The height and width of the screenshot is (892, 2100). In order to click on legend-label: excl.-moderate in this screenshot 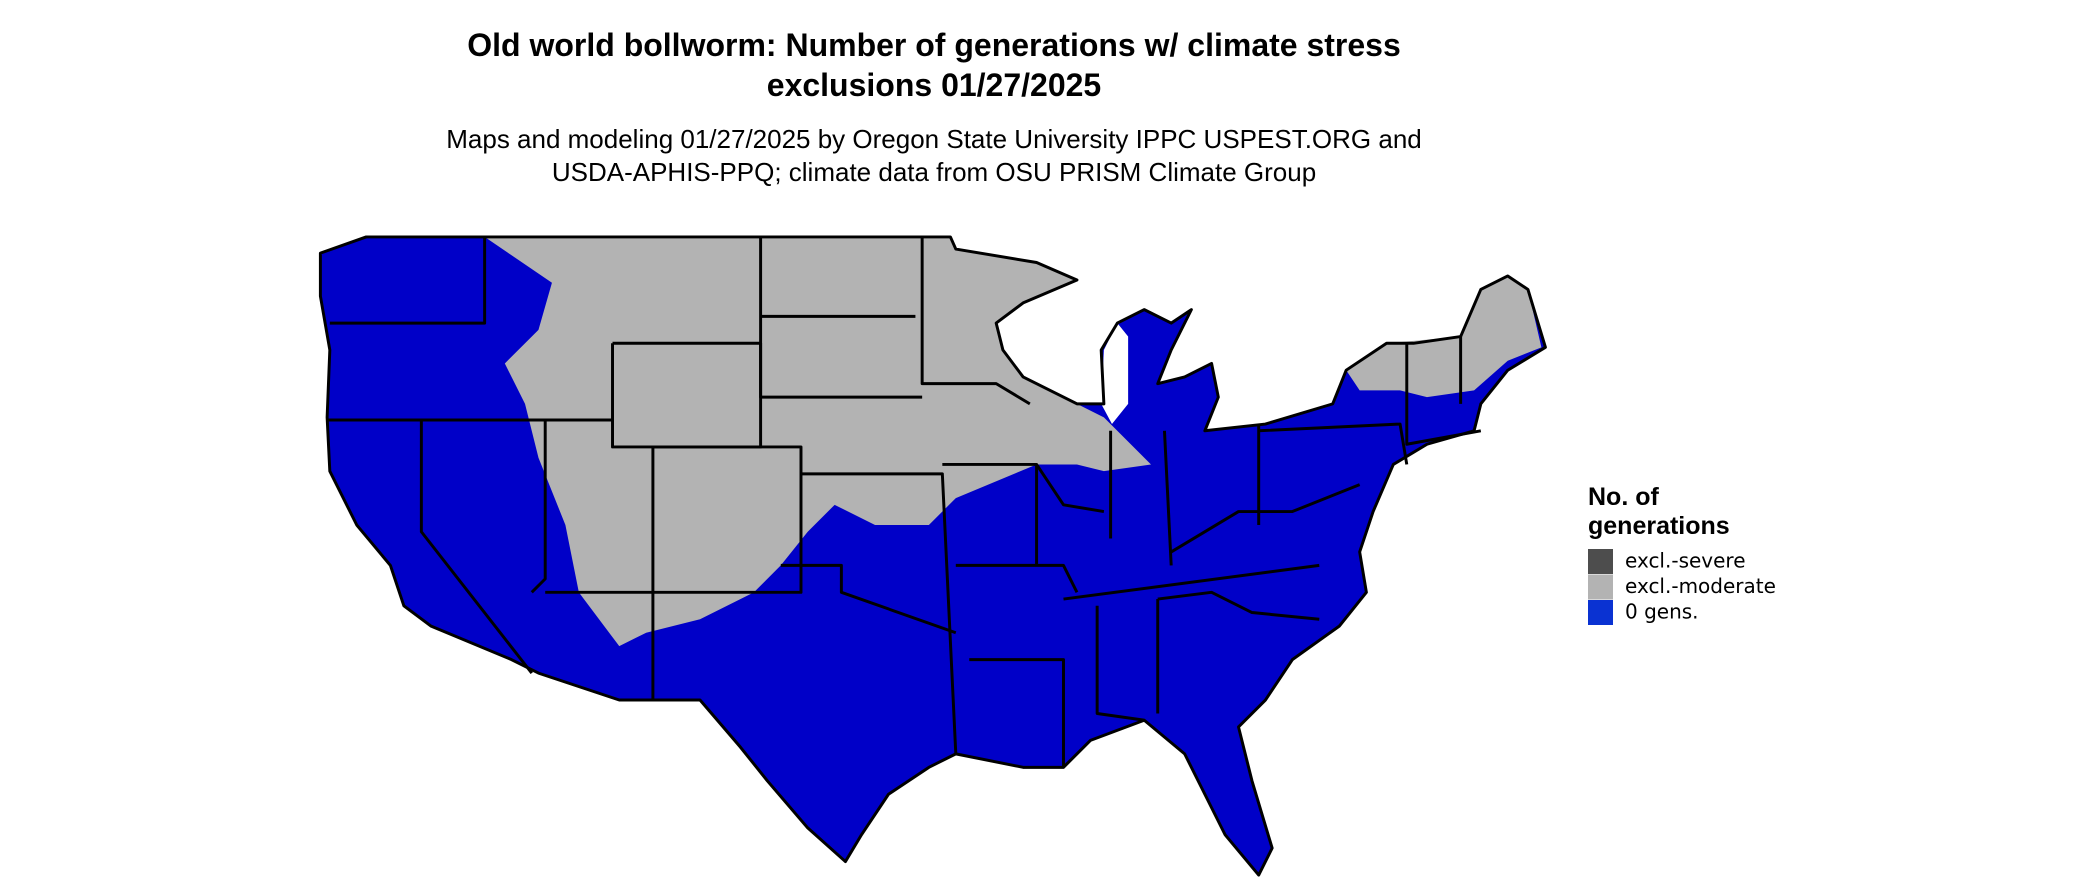, I will do `click(1700, 586)`.